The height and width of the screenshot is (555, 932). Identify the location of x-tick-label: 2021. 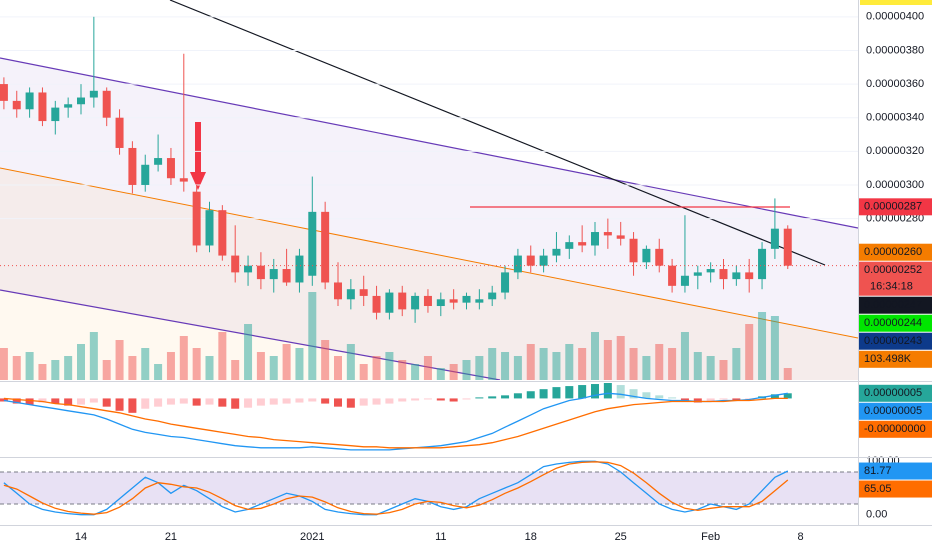
(312, 537).